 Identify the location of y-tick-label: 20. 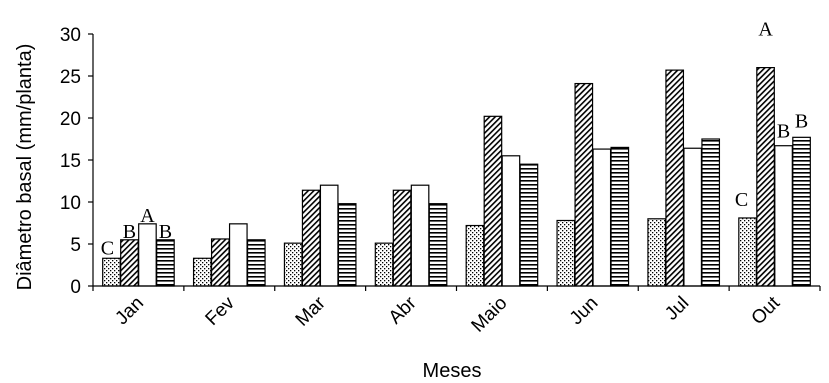
(70, 119).